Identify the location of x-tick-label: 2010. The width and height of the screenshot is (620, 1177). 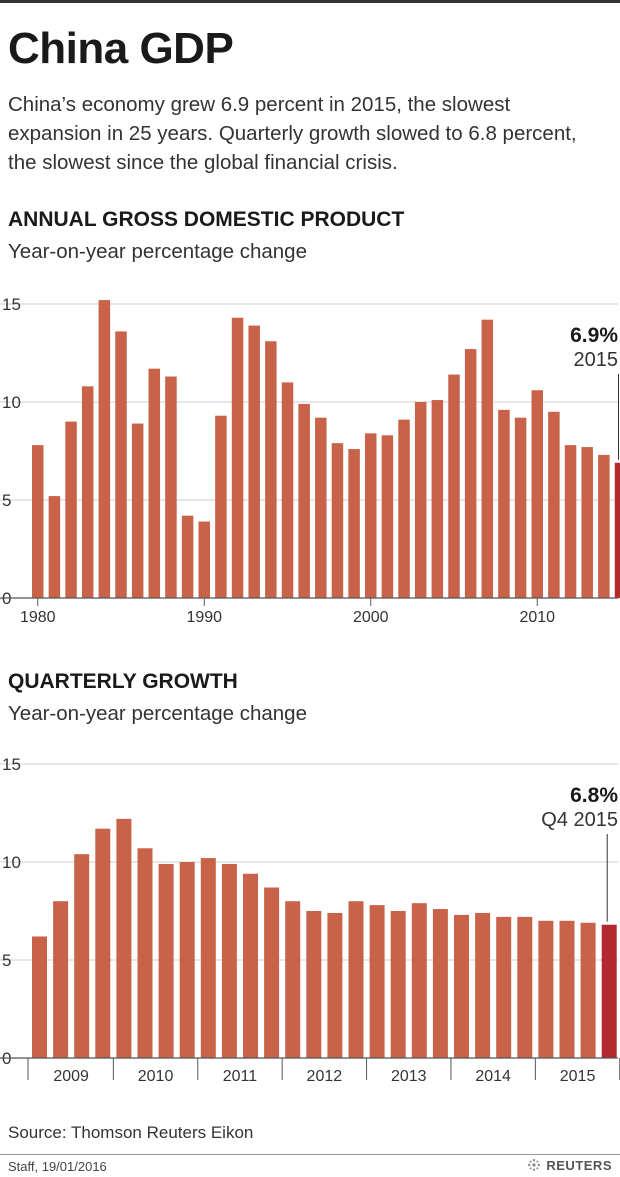
(537, 617).